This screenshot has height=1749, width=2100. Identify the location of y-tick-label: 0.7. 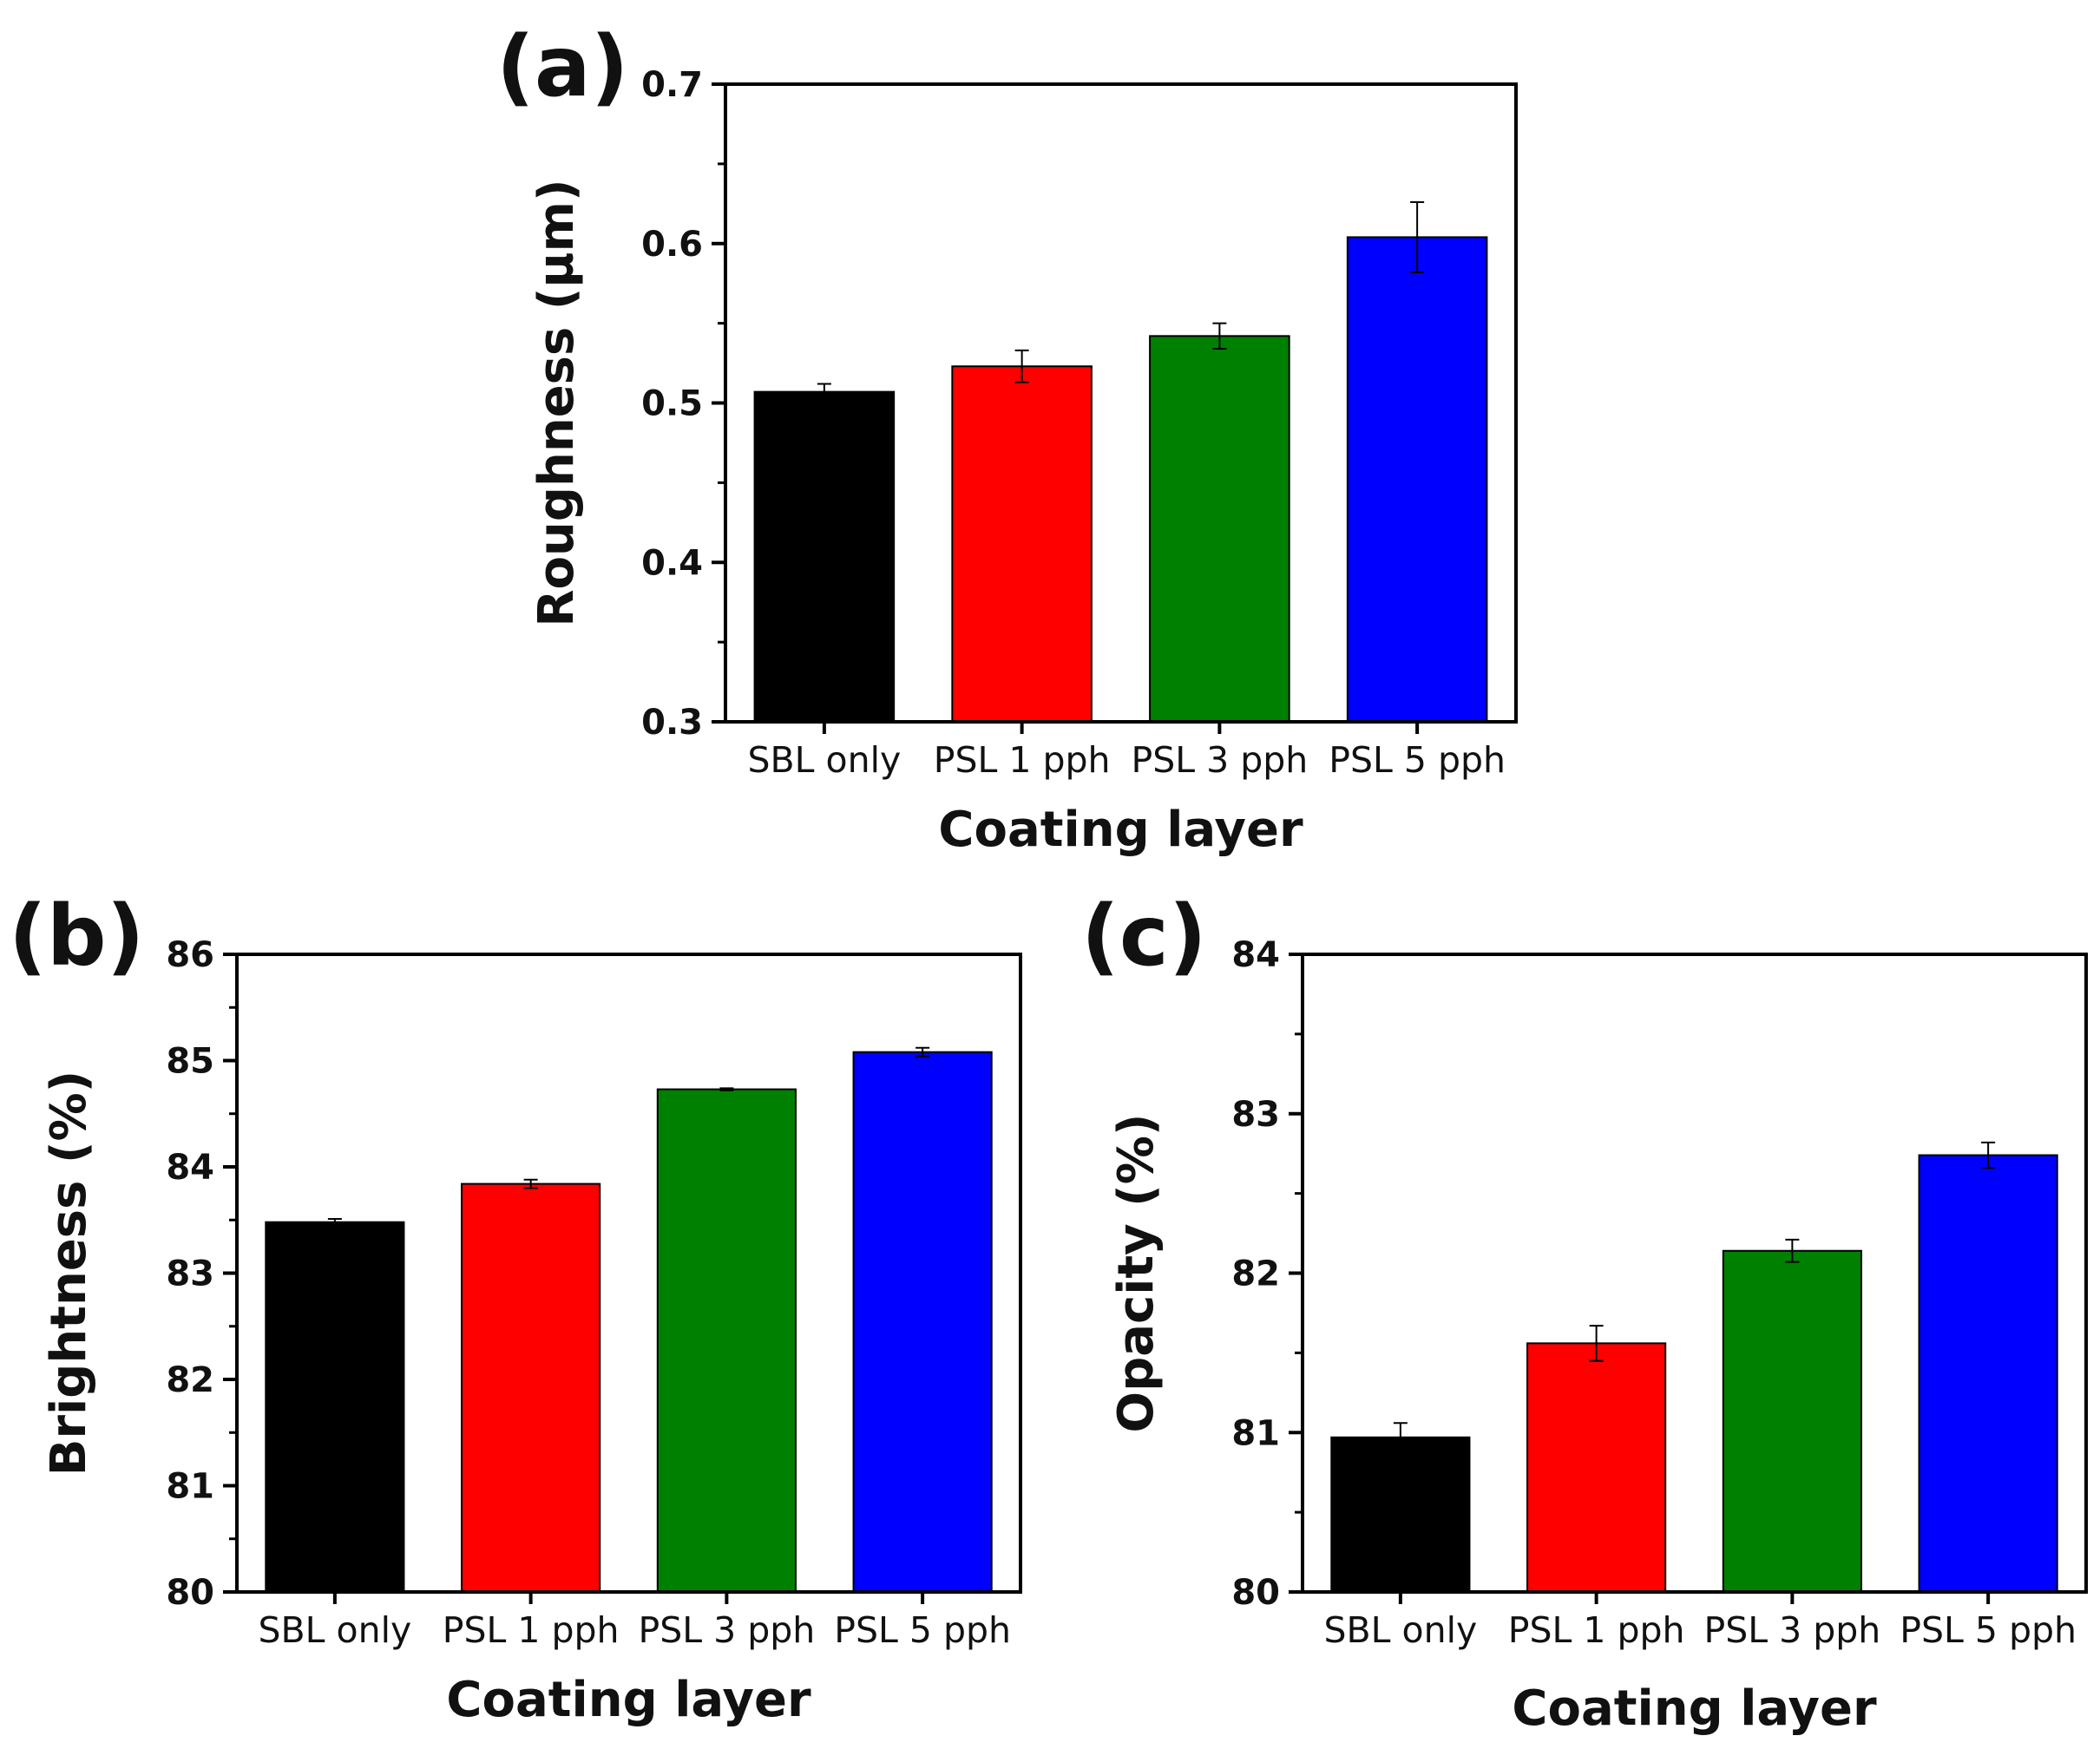
(672, 85).